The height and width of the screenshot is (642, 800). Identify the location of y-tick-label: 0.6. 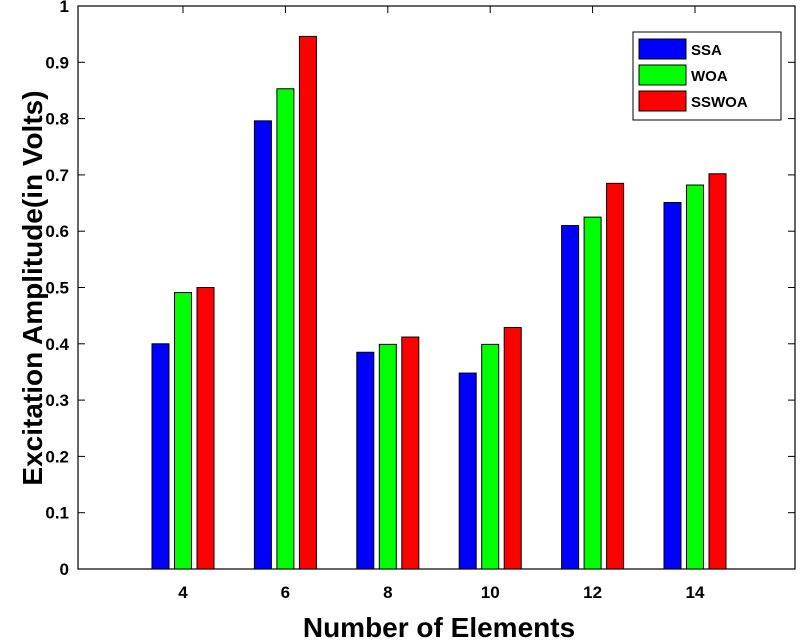
(57, 231).